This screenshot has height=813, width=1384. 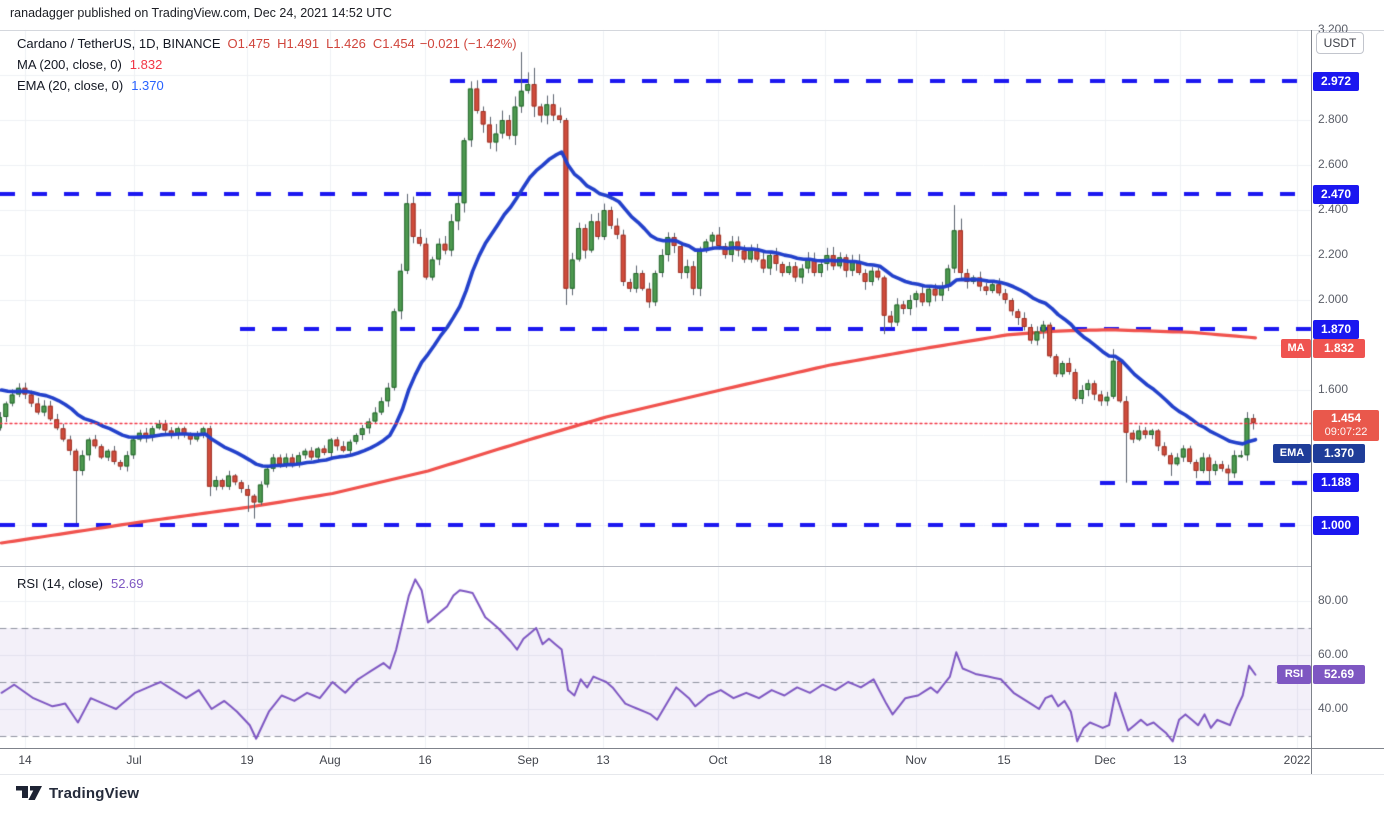 What do you see at coordinates (655, 566) in the screenshot?
I see `pane-separator` at bounding box center [655, 566].